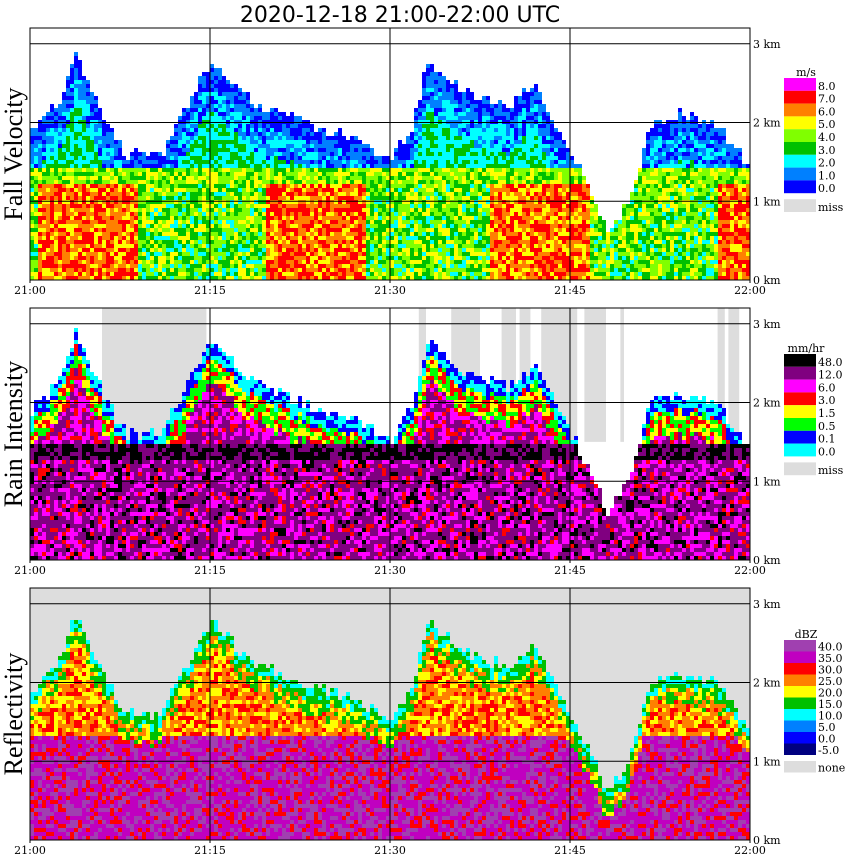  I want to click on legend-unit: dBZ, so click(806, 634).